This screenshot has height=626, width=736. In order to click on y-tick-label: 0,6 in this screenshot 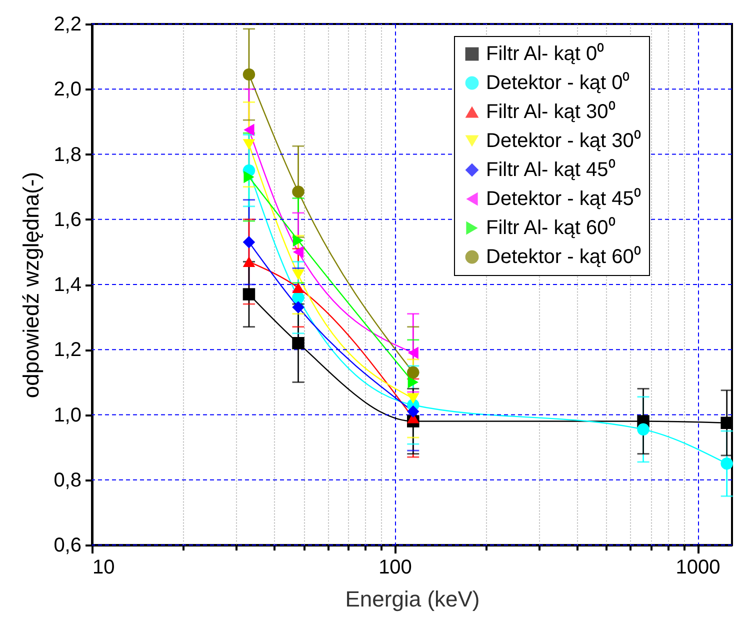, I will do `click(68, 545)`.